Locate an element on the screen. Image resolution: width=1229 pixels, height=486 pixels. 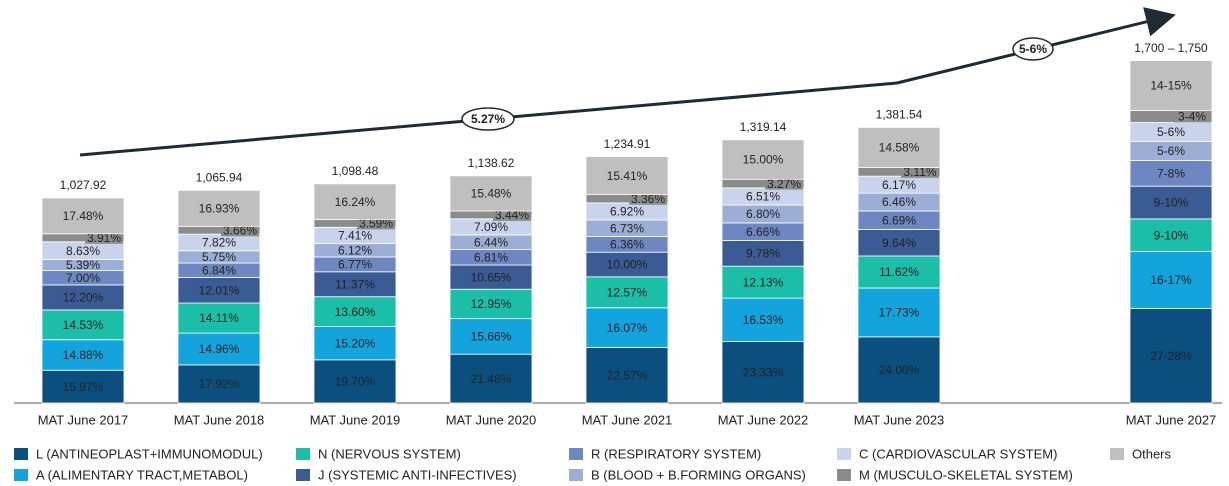
segment-label: 10.65% is located at coordinates (491, 277).